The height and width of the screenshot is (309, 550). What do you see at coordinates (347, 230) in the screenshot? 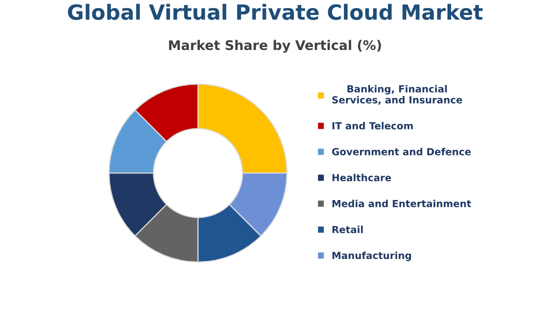
I see `legend-label: Retail` at bounding box center [347, 230].